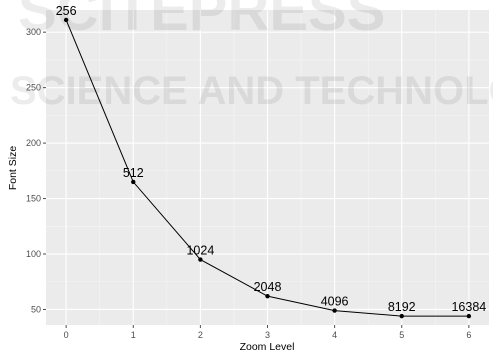 The width and height of the screenshot is (493, 355). What do you see at coordinates (334, 335) in the screenshot?
I see `x-tick-label: 4` at bounding box center [334, 335].